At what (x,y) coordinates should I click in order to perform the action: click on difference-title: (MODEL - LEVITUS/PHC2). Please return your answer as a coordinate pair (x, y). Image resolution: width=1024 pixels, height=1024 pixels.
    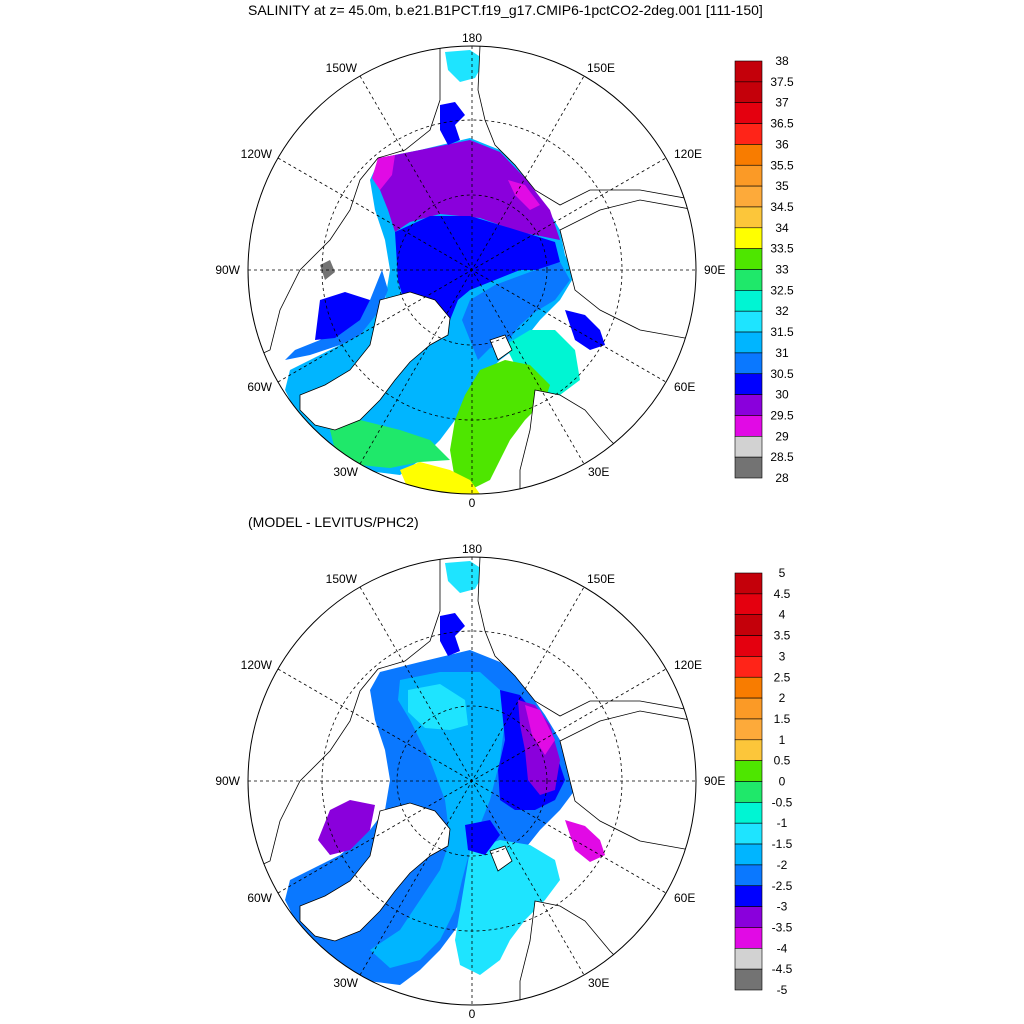
    Looking at the image, I should click on (333, 522).